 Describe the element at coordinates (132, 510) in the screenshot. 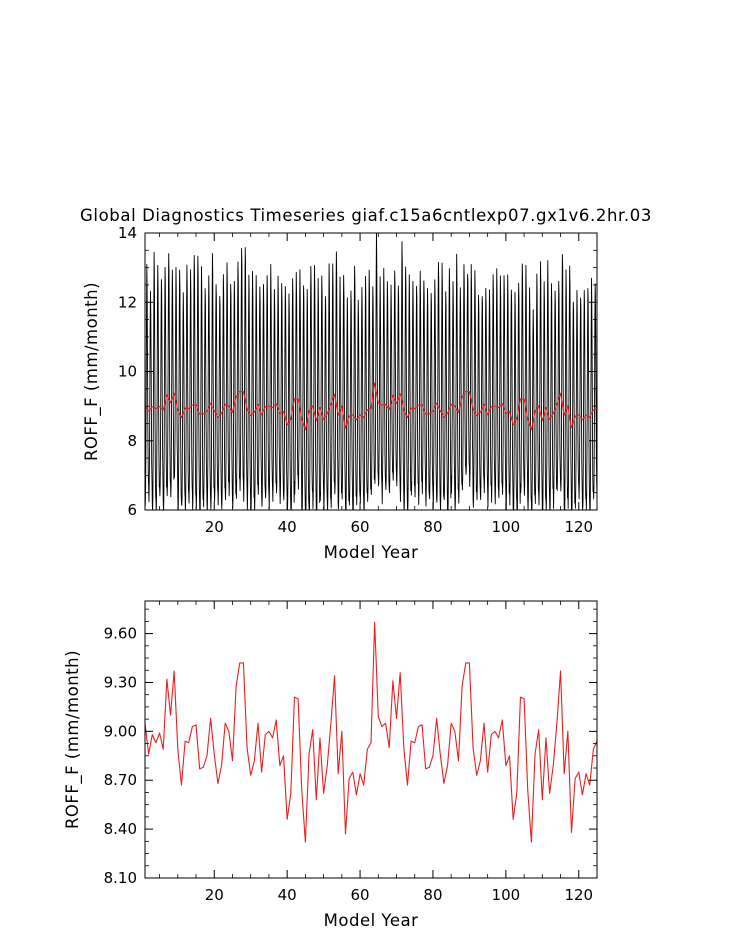

I see `y-tick-label: 6` at that location.